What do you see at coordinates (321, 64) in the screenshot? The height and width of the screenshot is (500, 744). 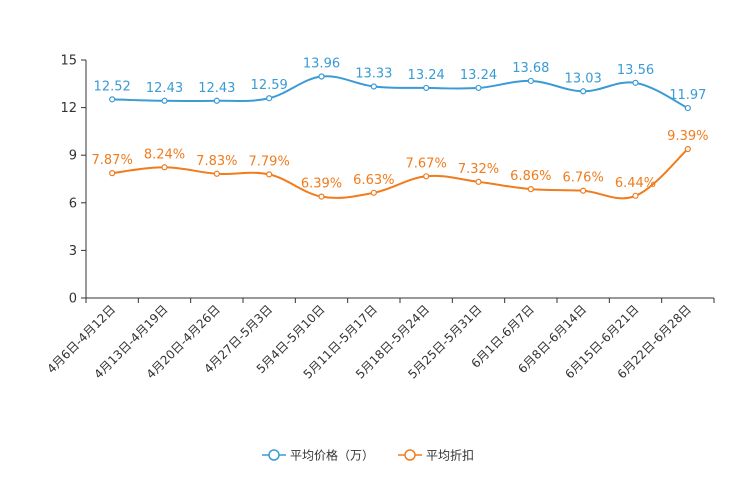 I see `data-label-price: 13.96` at bounding box center [321, 64].